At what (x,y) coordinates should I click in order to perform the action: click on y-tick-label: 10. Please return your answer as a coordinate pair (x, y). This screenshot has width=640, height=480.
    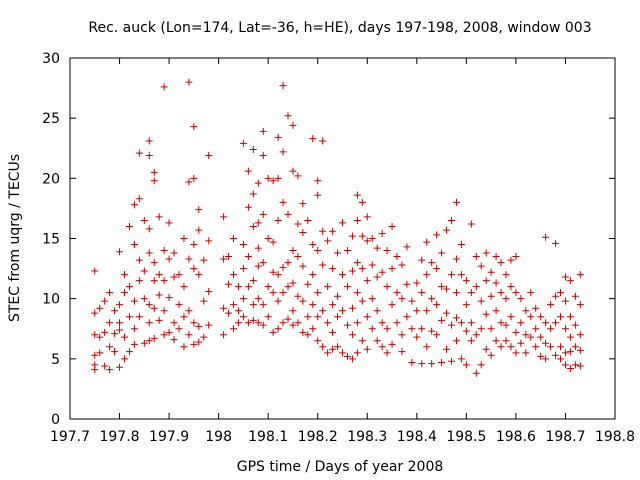
    Looking at the image, I should click on (51, 300).